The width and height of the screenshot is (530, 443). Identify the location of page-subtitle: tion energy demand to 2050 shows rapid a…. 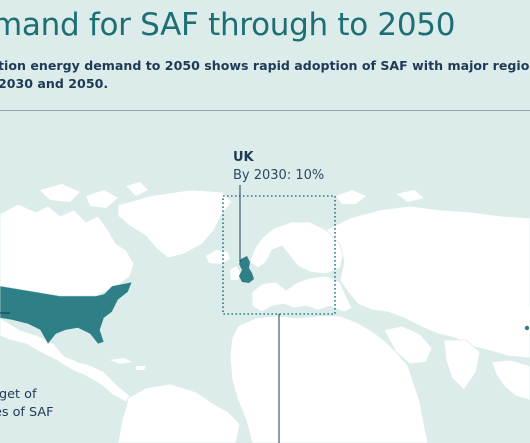
(265, 75).